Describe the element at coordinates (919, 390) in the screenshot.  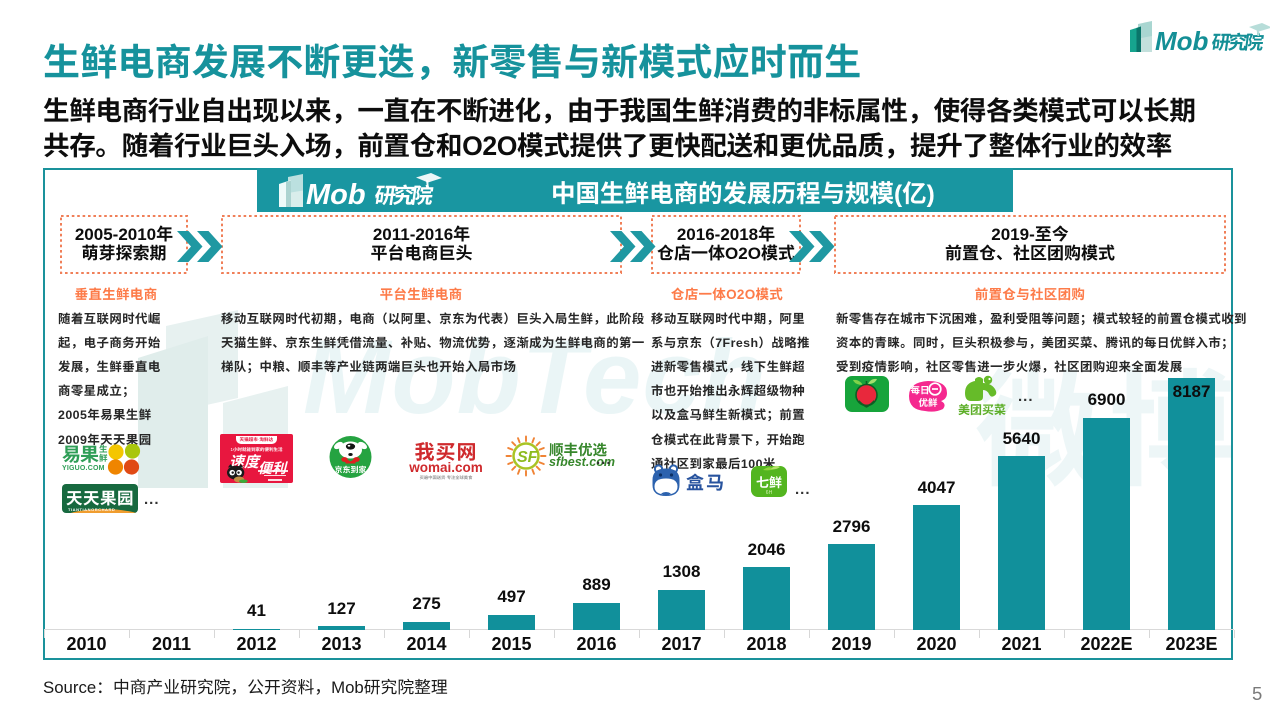
I see `svg-text: 每日` at that location.